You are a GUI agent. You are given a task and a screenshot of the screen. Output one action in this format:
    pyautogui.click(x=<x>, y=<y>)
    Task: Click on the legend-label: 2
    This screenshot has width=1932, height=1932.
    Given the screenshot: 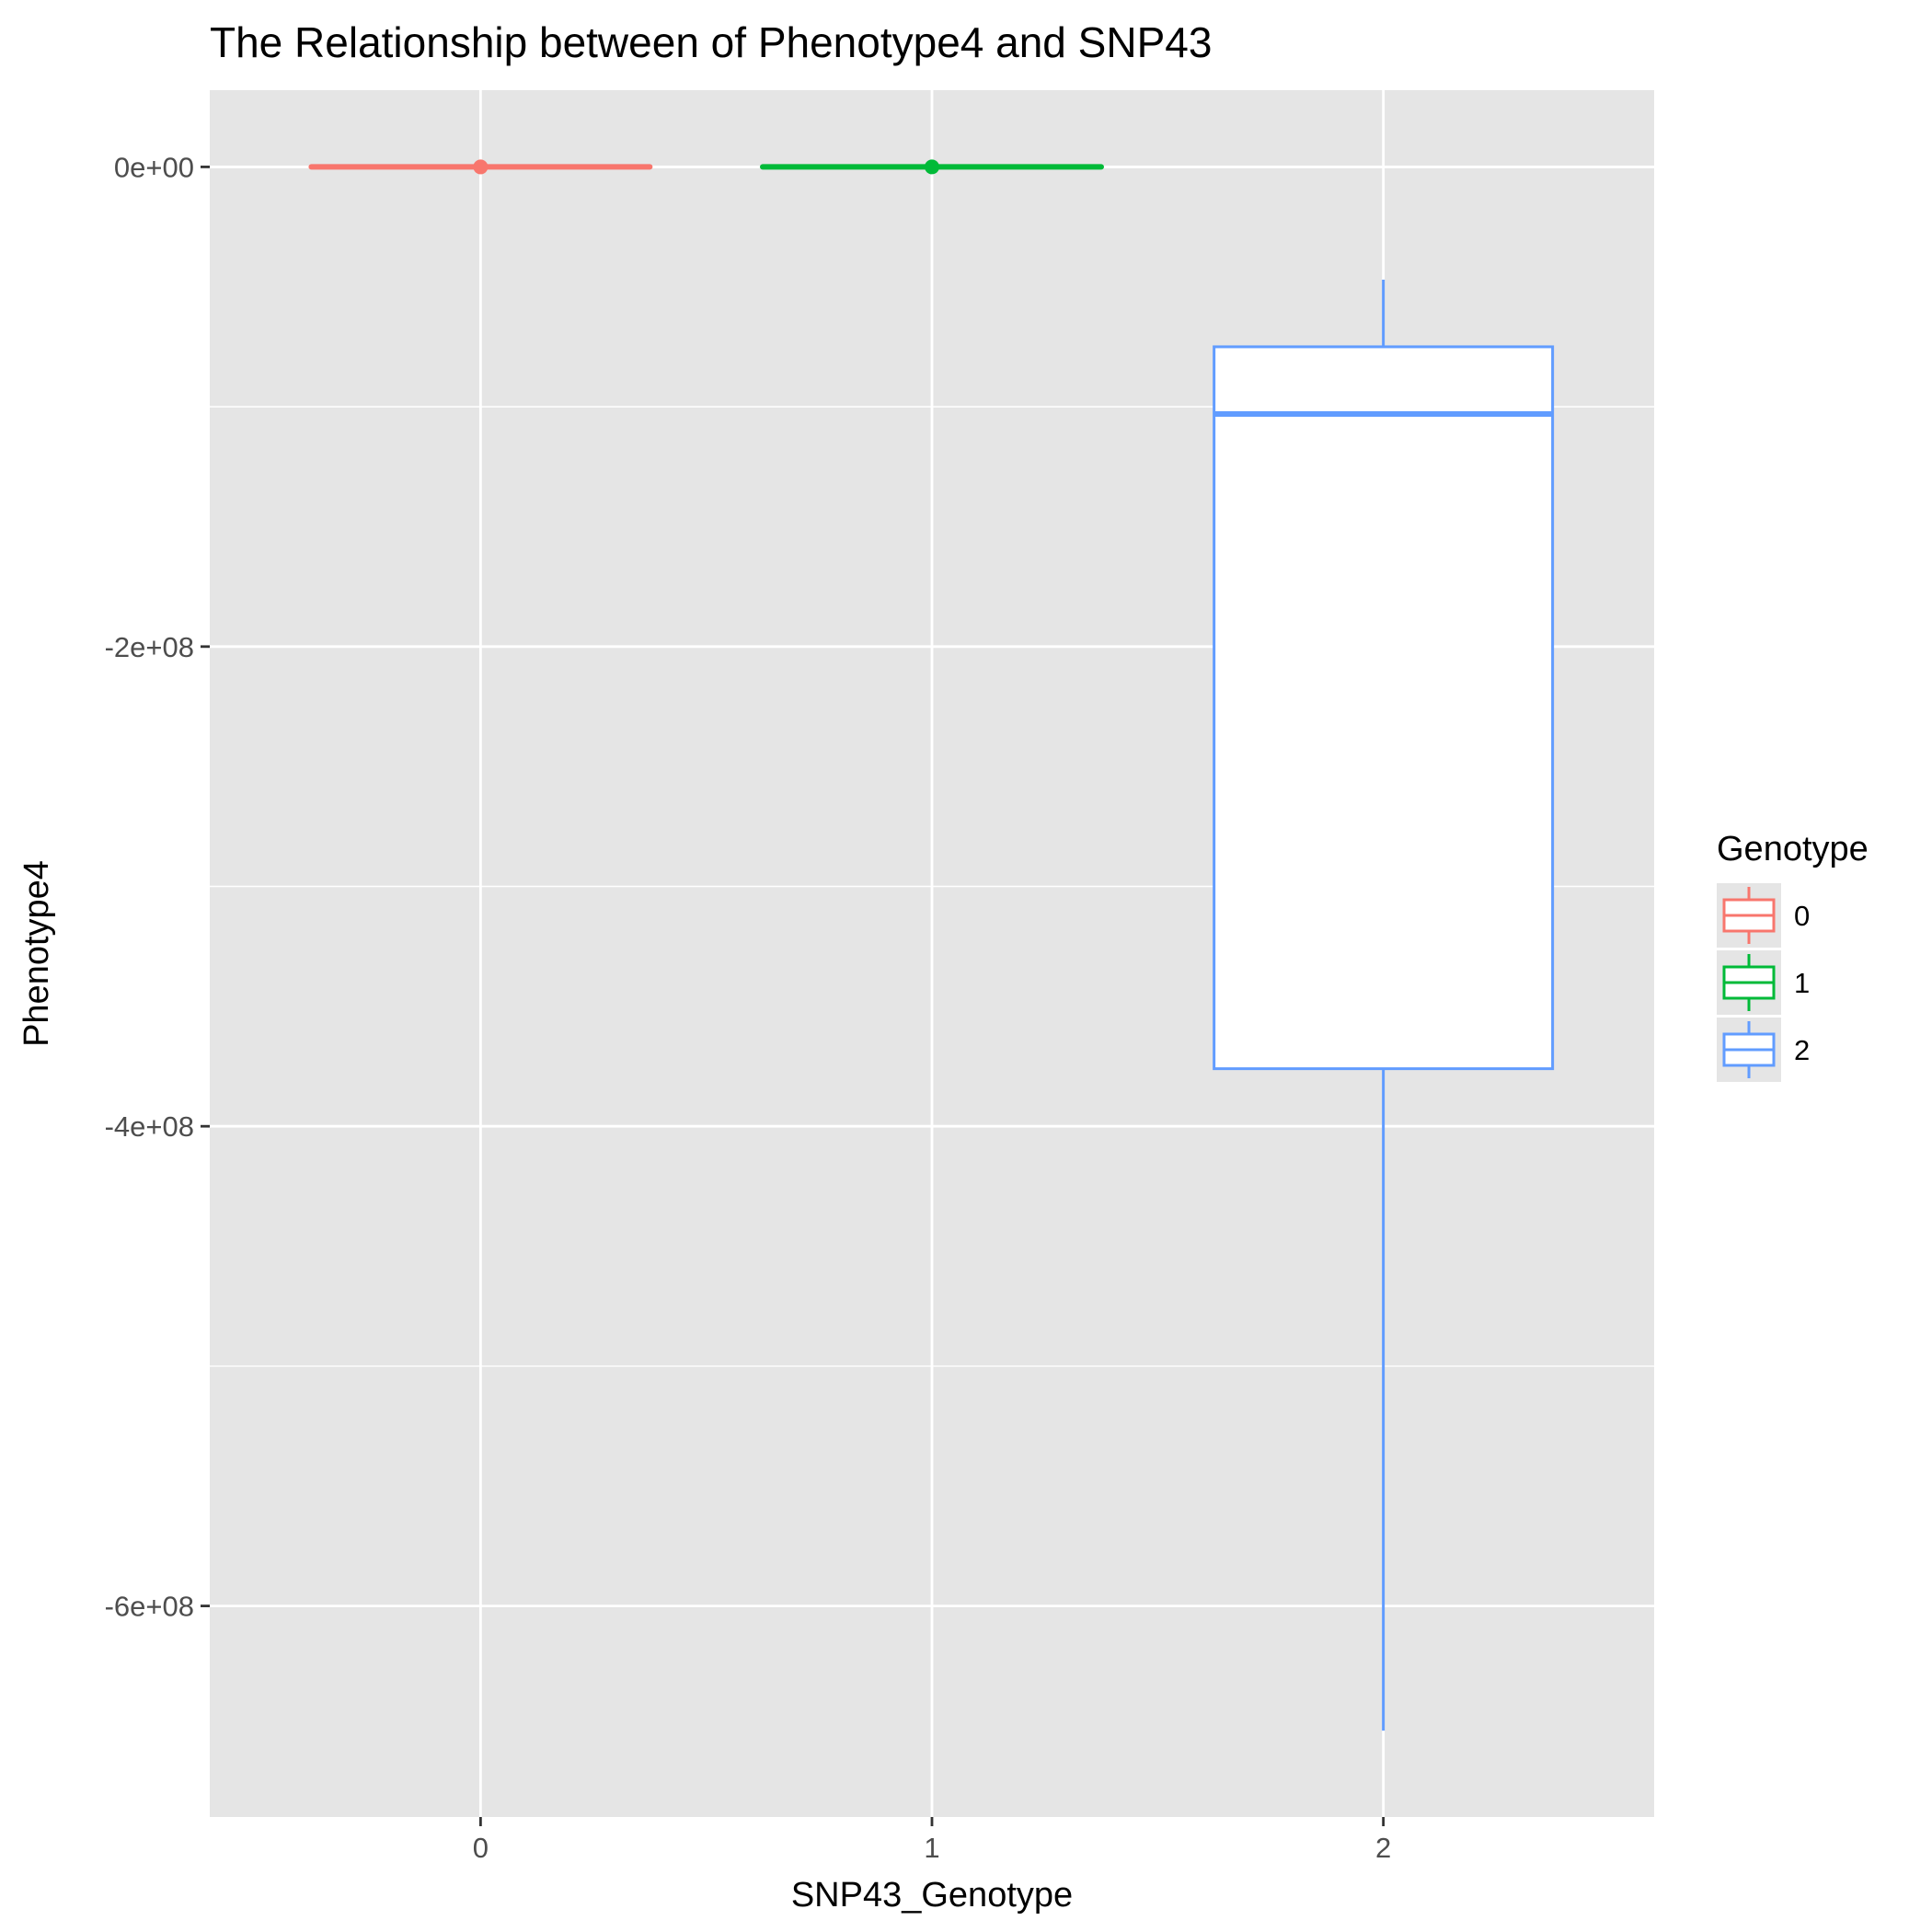 What is the action you would take?
    pyautogui.click(x=1802, y=1050)
    